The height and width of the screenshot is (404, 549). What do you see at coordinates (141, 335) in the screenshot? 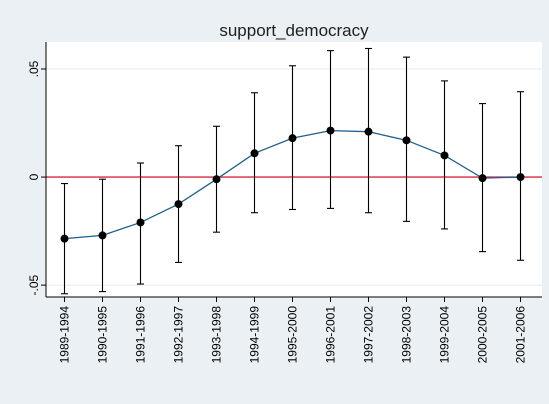
I see `x-tick-label: 1991-1996` at bounding box center [141, 335].